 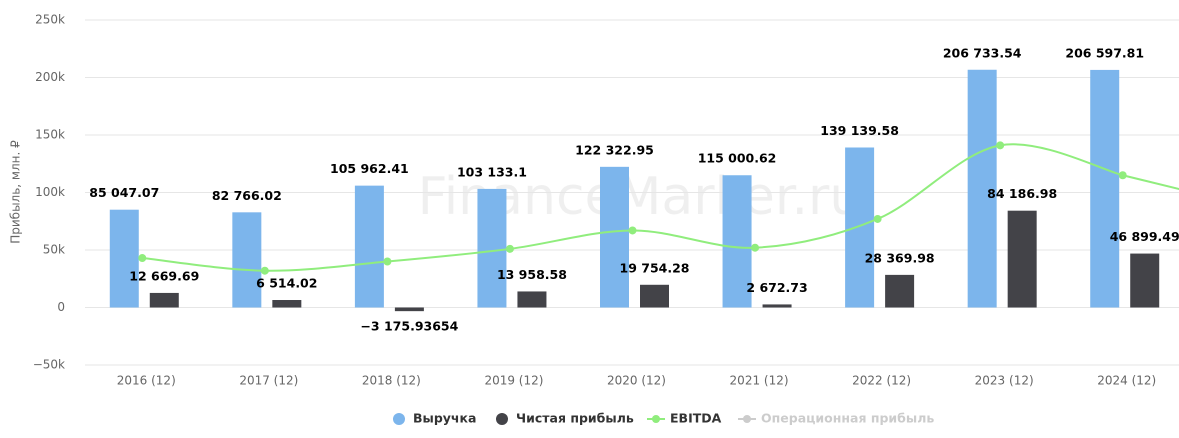 What do you see at coordinates (61, 307) in the screenshot?
I see `y-tick-label: 0` at bounding box center [61, 307].